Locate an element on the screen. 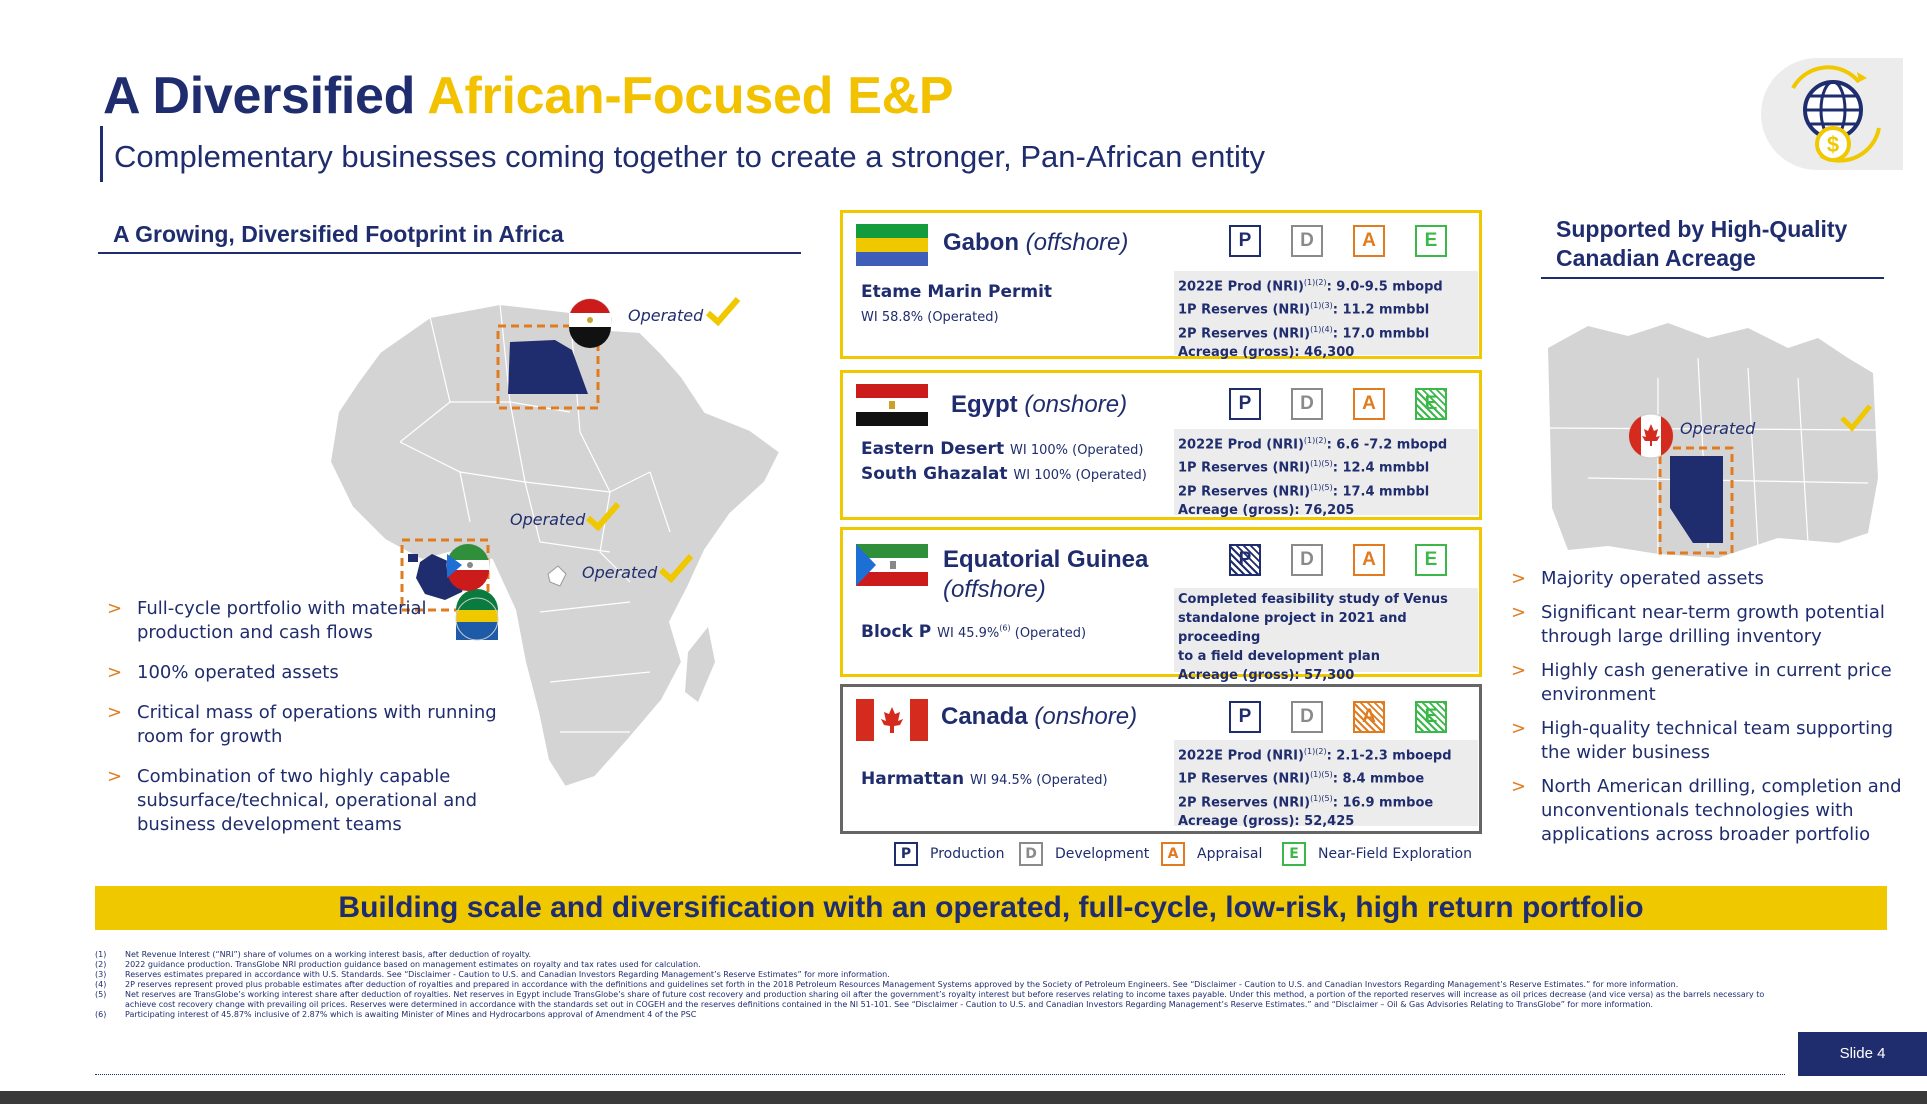 The width and height of the screenshot is (1927, 1104). list-item: 100% operated assets is located at coordinates (307, 673).